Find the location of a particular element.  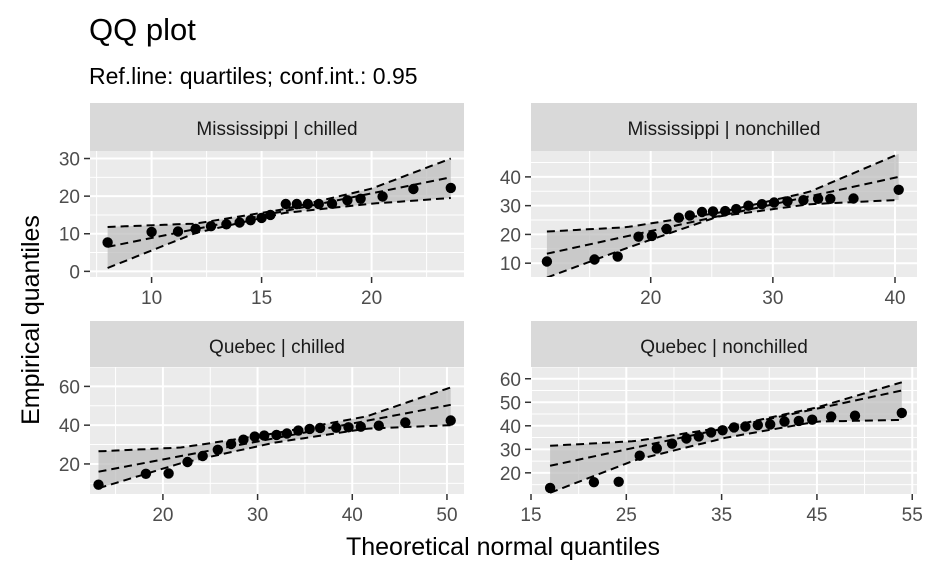

y-tick-label: 50 is located at coordinates (510, 403).